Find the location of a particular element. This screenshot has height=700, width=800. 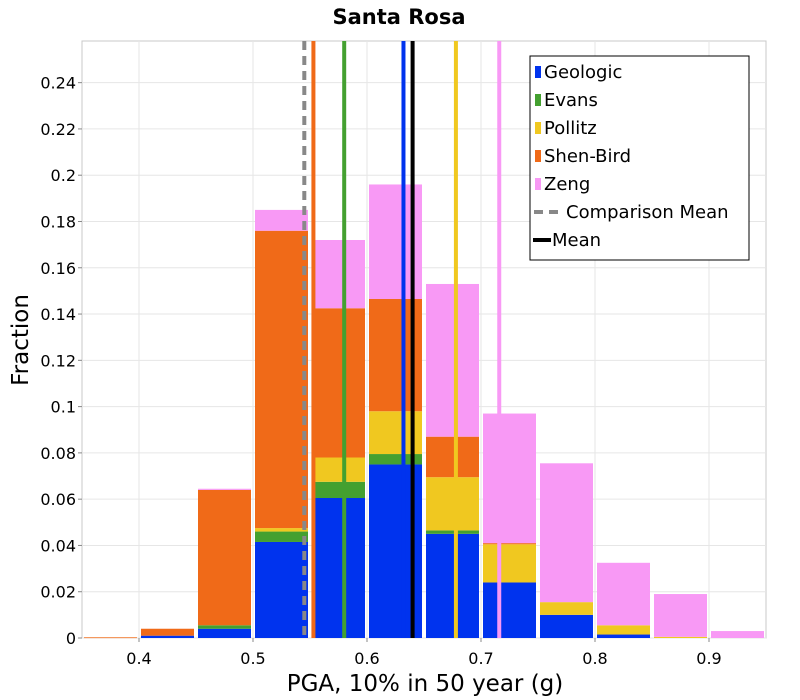

y-tick-label: 0.02 is located at coordinates (58, 592).